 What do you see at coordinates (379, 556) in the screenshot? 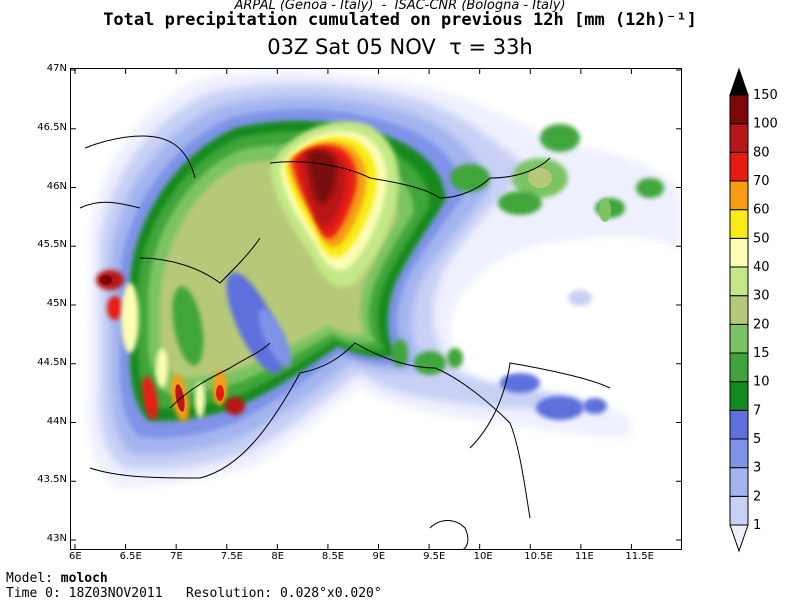
I see `lon-tick-label: 9E` at bounding box center [379, 556].